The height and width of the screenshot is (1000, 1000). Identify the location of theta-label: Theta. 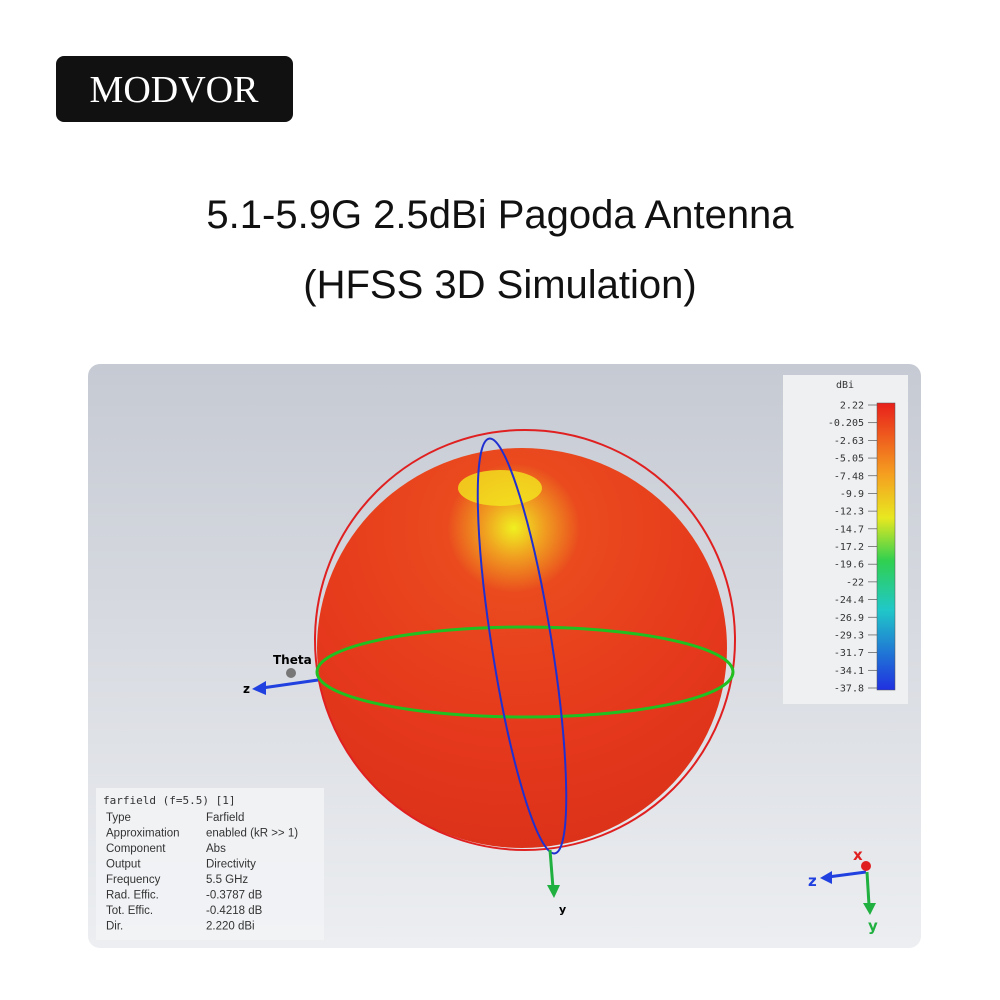
(292, 660).